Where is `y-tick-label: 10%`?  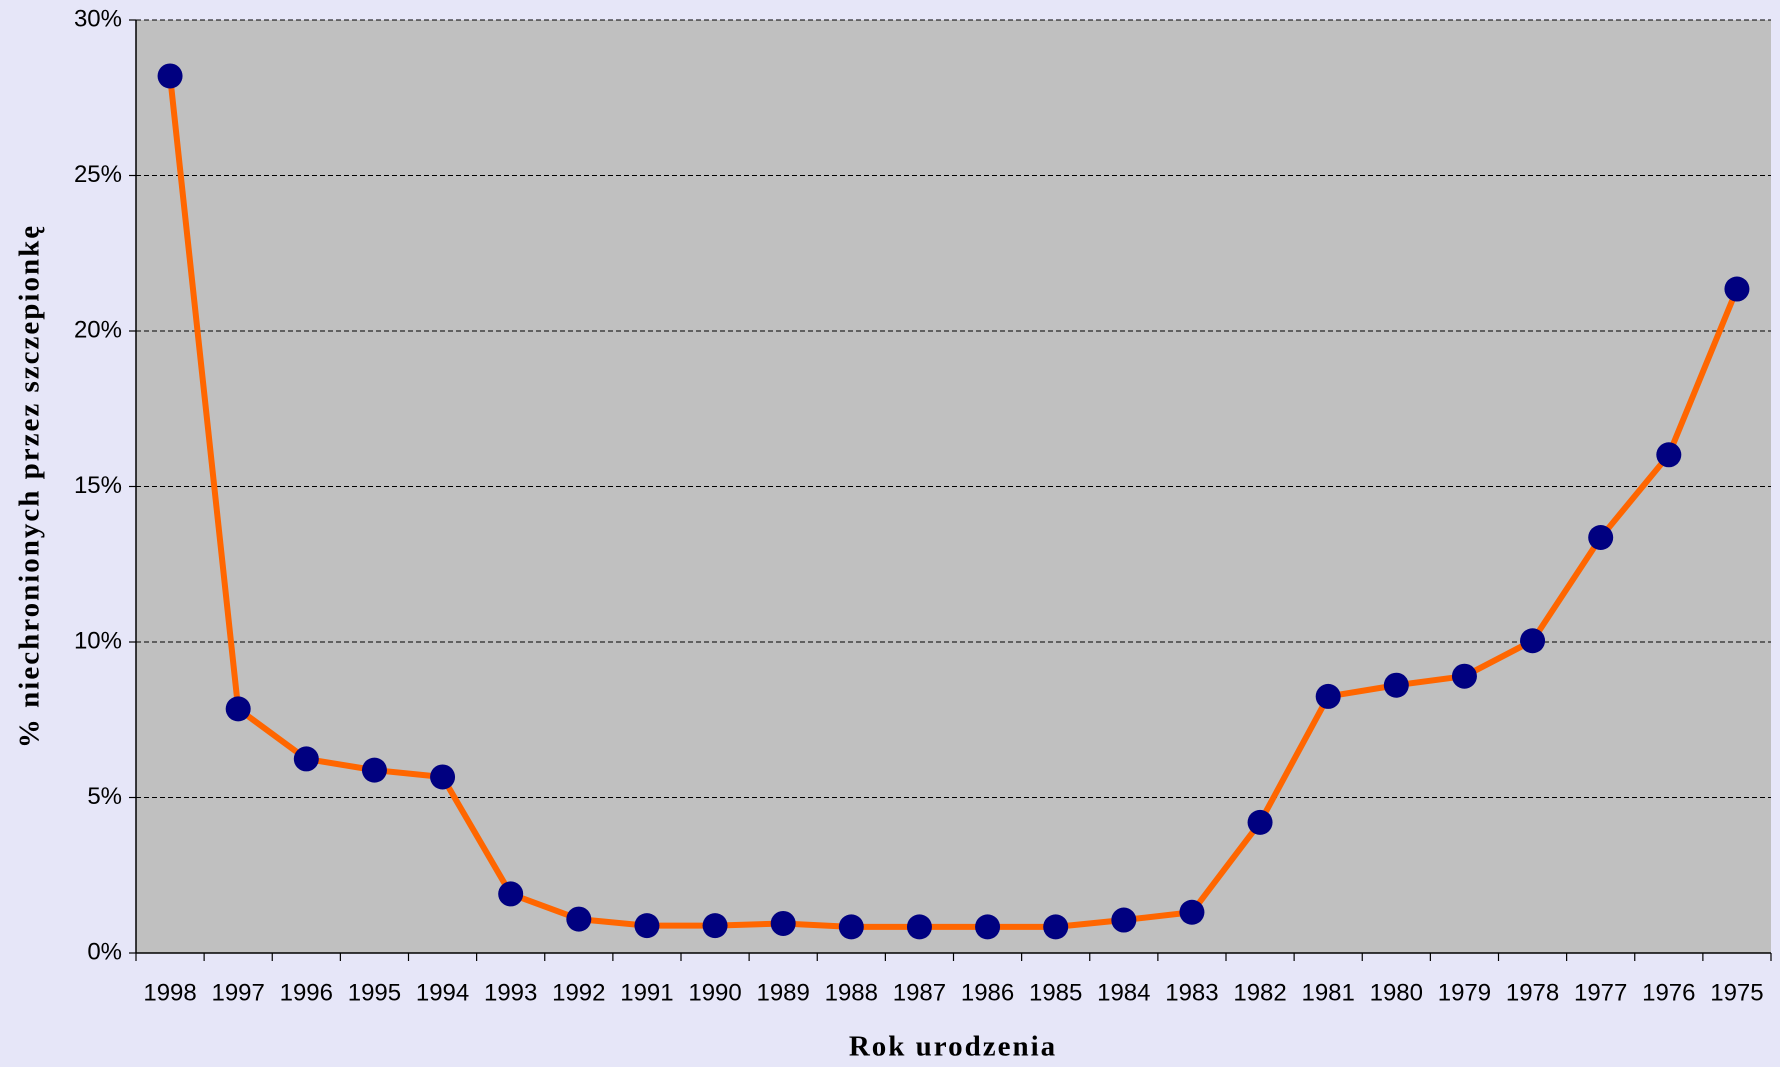 y-tick-label: 10% is located at coordinates (98, 640).